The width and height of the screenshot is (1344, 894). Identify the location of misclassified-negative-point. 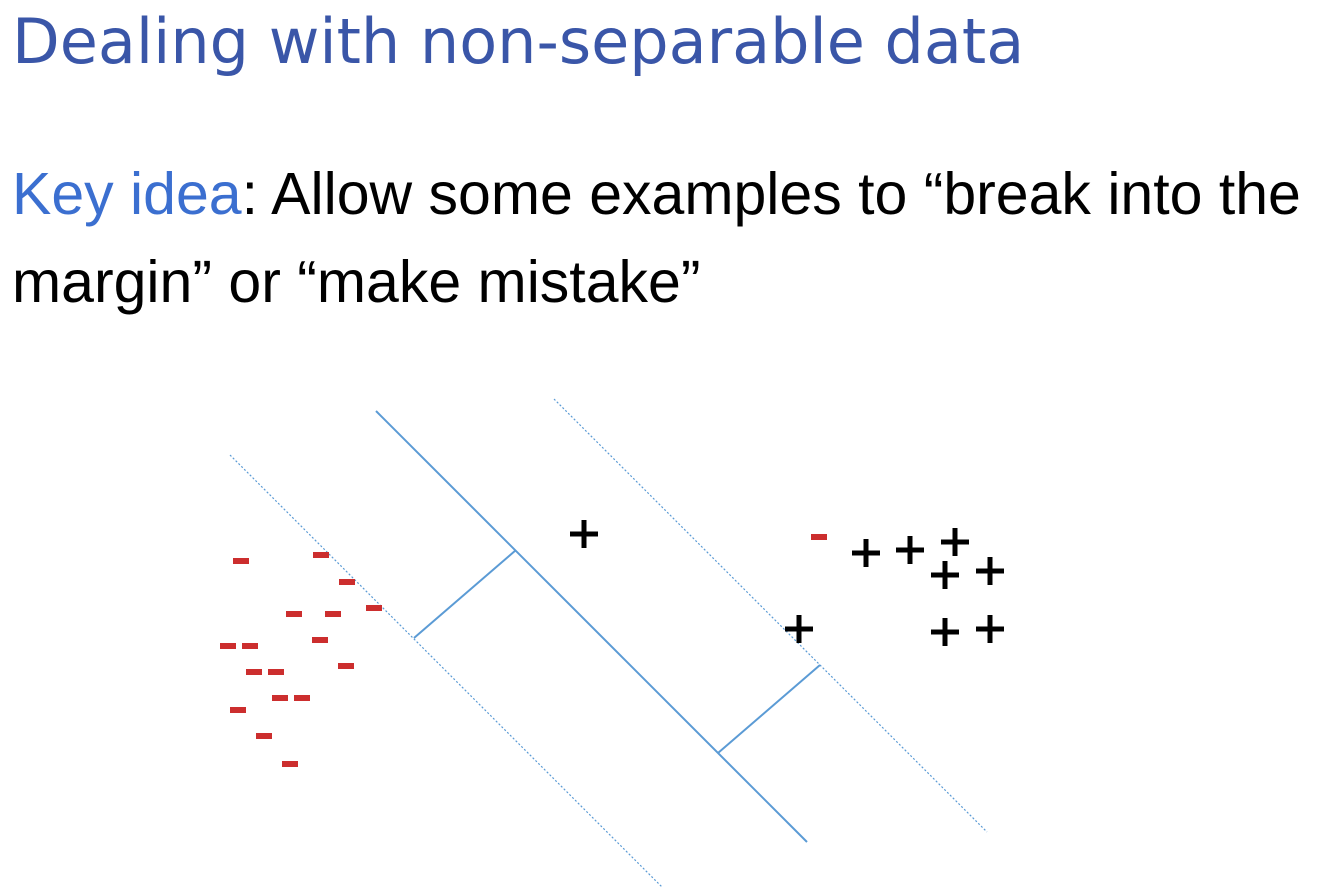
(819, 537).